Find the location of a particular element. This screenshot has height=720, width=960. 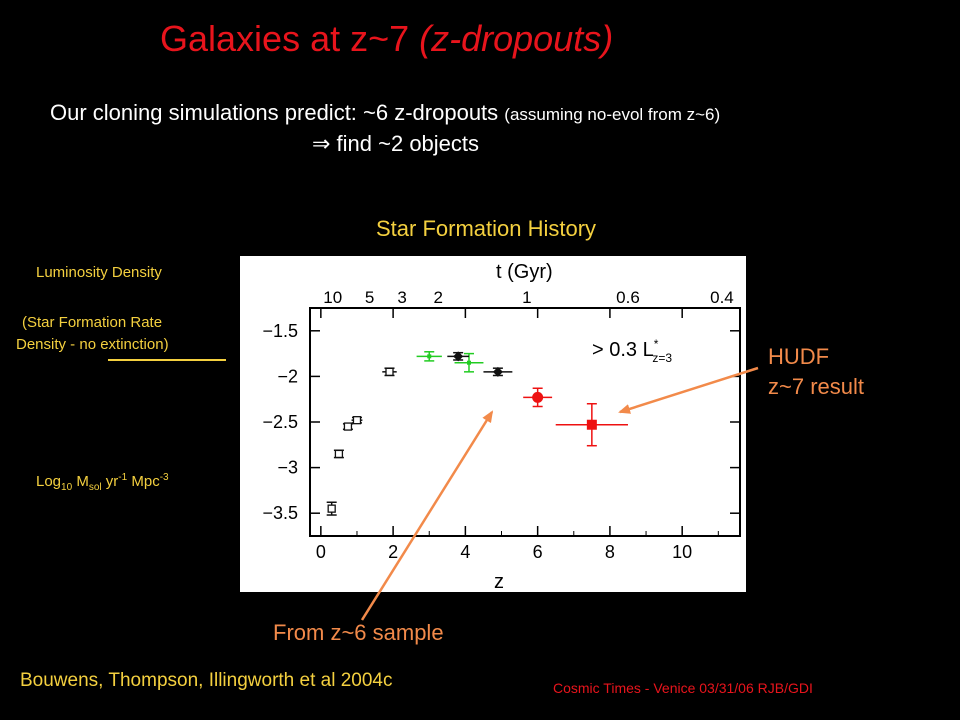

x-tick-label: 6 is located at coordinates (538, 552).